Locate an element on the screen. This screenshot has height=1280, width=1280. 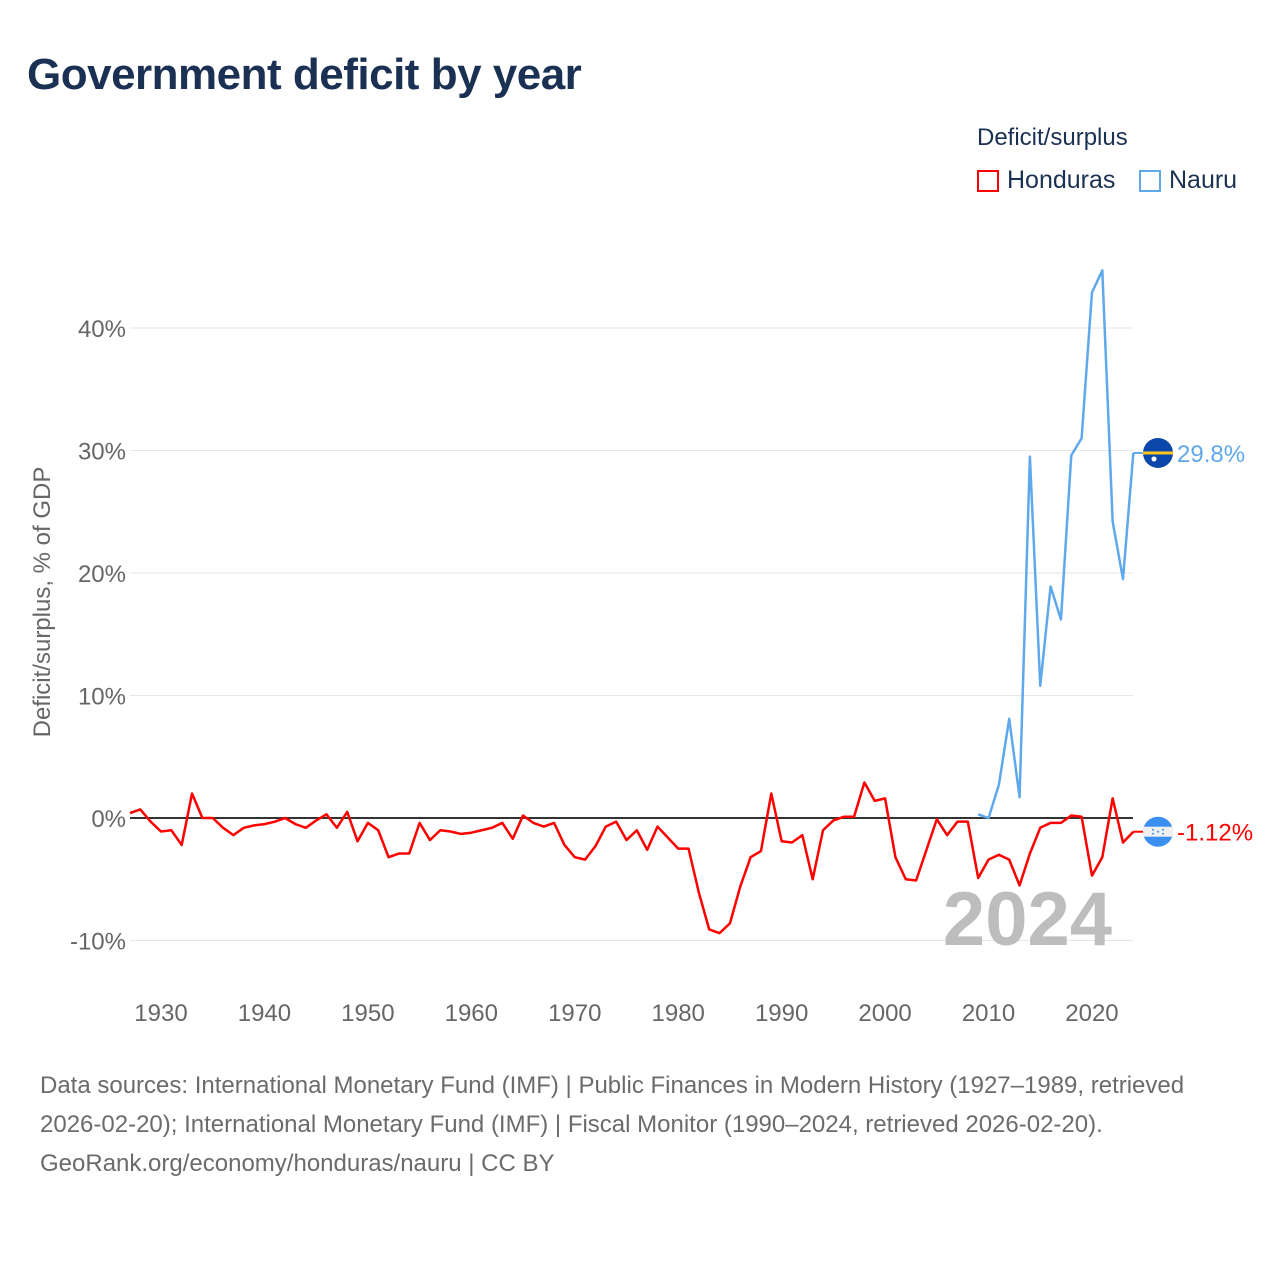
y-tick-label: 40% is located at coordinates (102, 329).